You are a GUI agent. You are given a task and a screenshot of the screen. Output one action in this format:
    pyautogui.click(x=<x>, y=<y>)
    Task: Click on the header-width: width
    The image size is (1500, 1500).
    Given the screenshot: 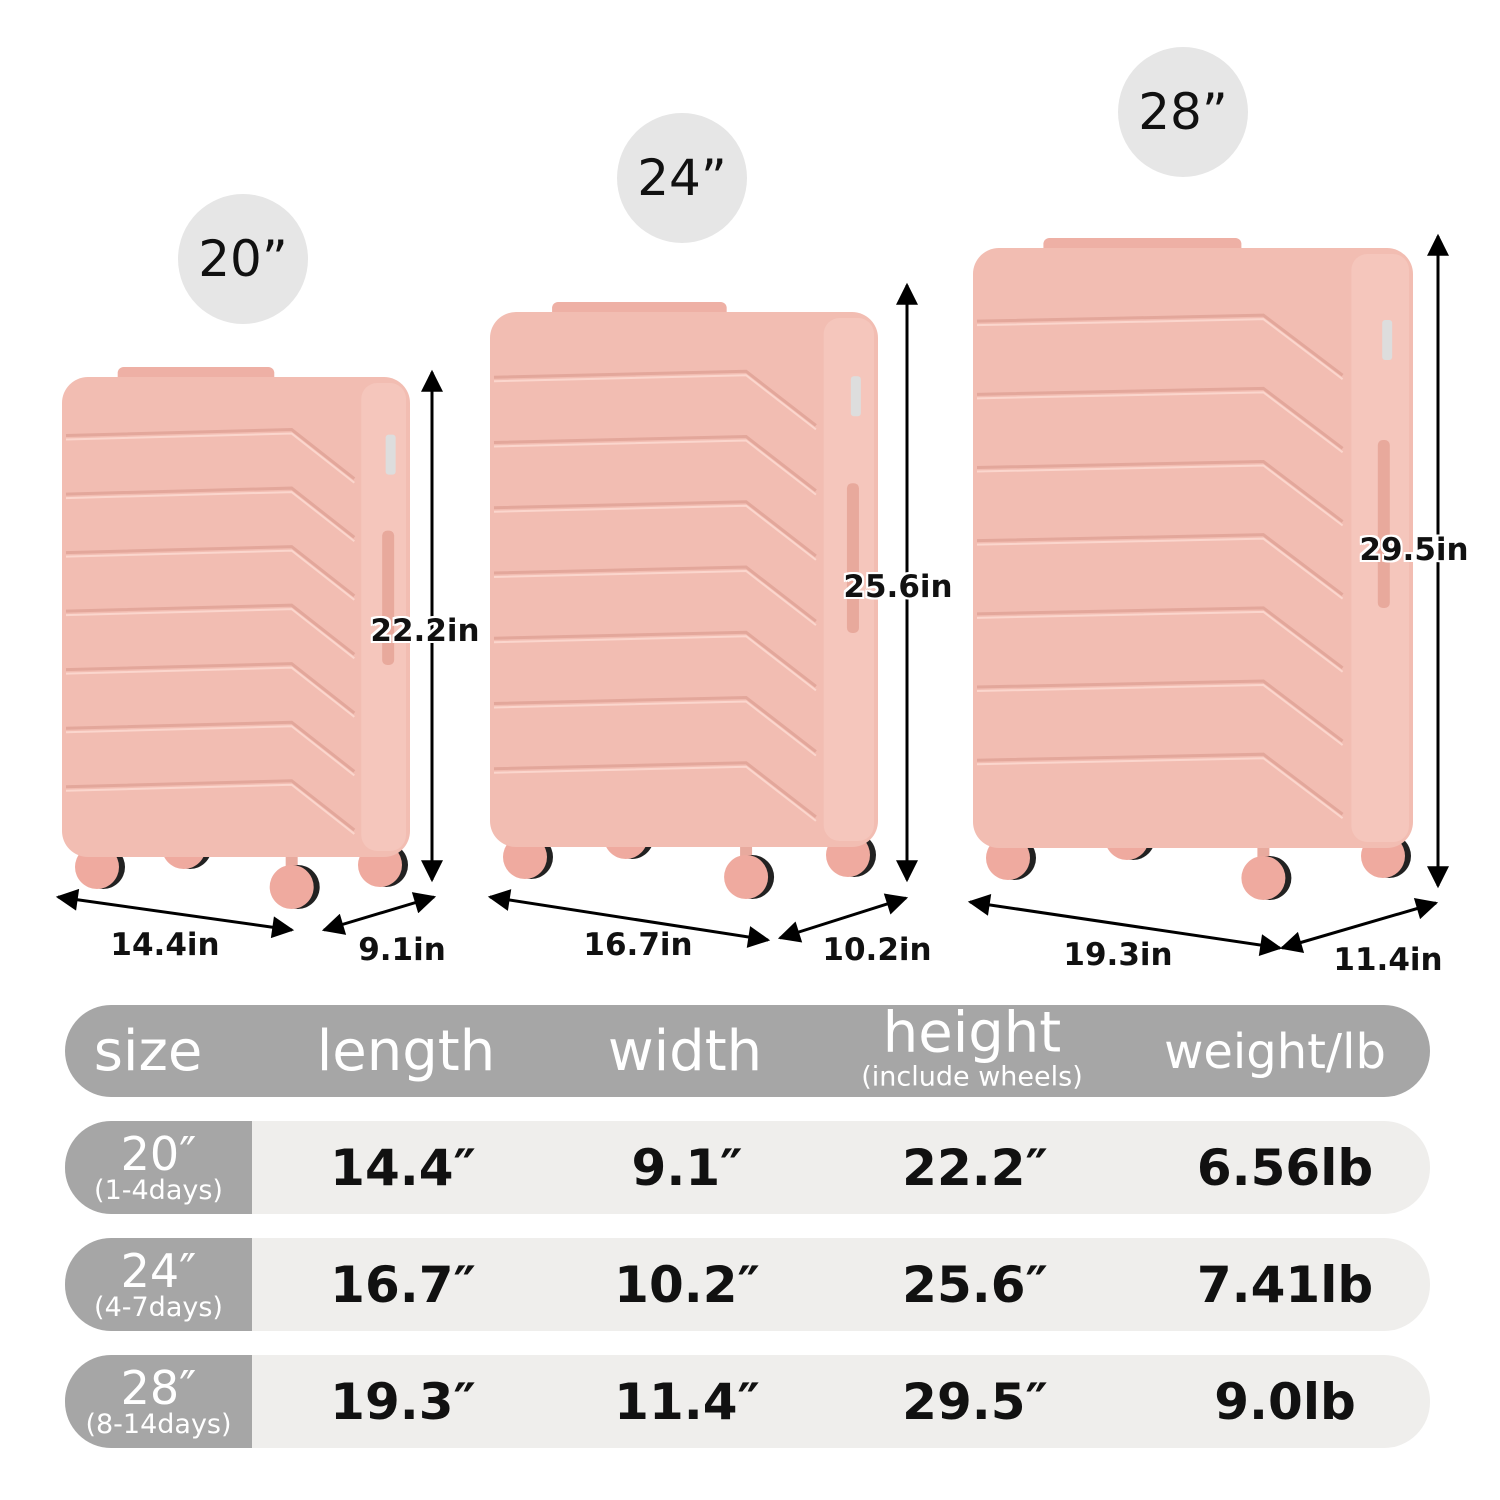 What is the action you would take?
    pyautogui.click(x=685, y=1051)
    